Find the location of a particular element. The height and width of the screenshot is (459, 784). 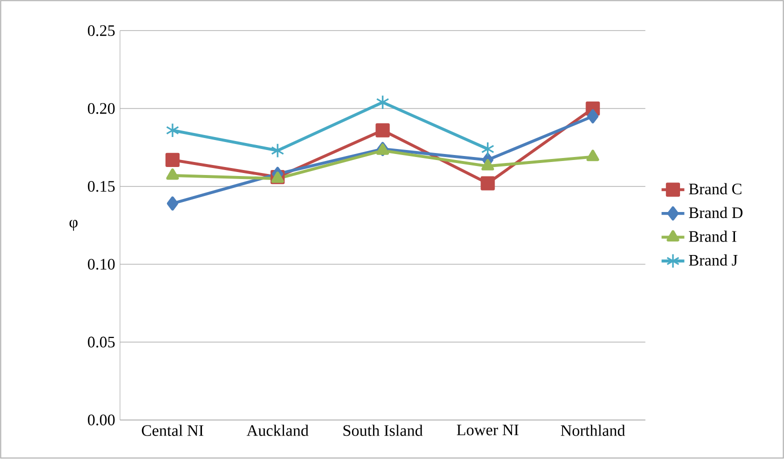

y-tick-label: 0.00 is located at coordinates (101, 420).